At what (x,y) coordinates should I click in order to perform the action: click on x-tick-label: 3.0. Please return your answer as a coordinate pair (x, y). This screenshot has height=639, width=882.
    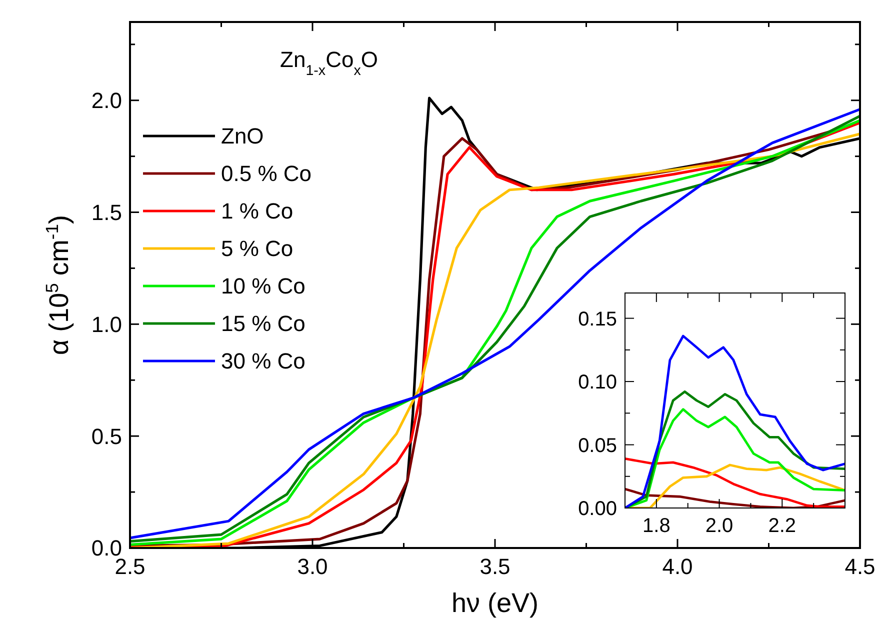
    Looking at the image, I should click on (312, 566).